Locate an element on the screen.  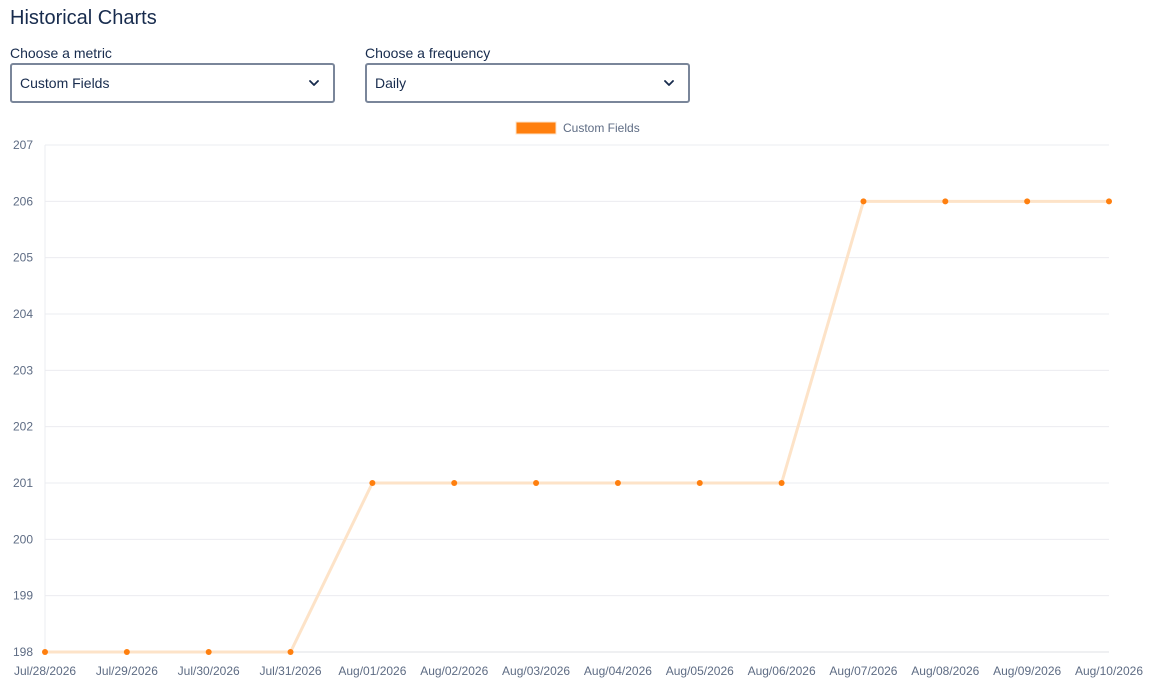
legend-label: Custom Fields is located at coordinates (601, 128).